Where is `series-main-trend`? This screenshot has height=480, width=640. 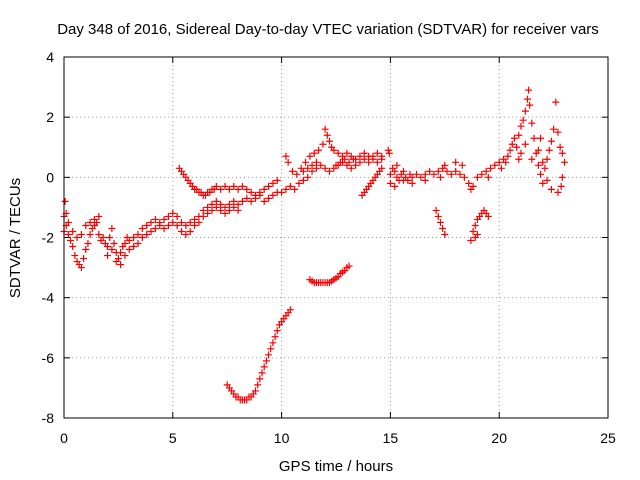 series-main-trend is located at coordinates (223, 213).